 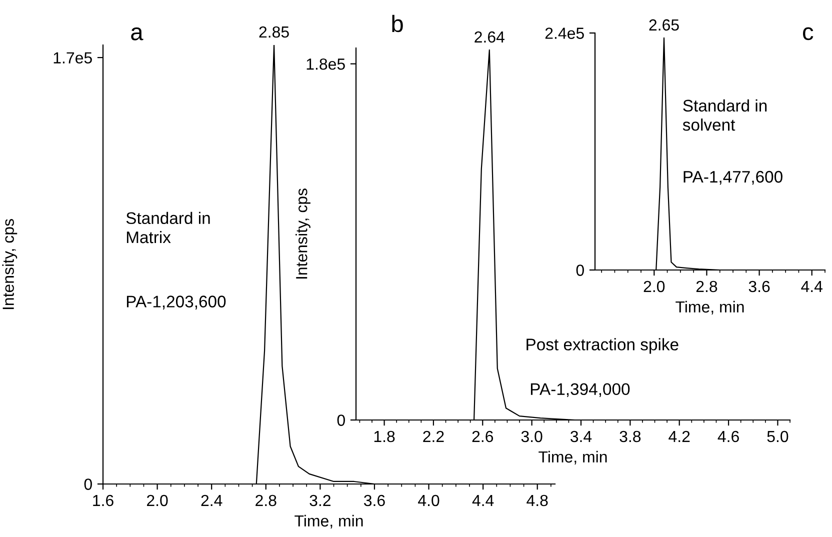 I want to click on chart-title: b, so click(x=397, y=23).